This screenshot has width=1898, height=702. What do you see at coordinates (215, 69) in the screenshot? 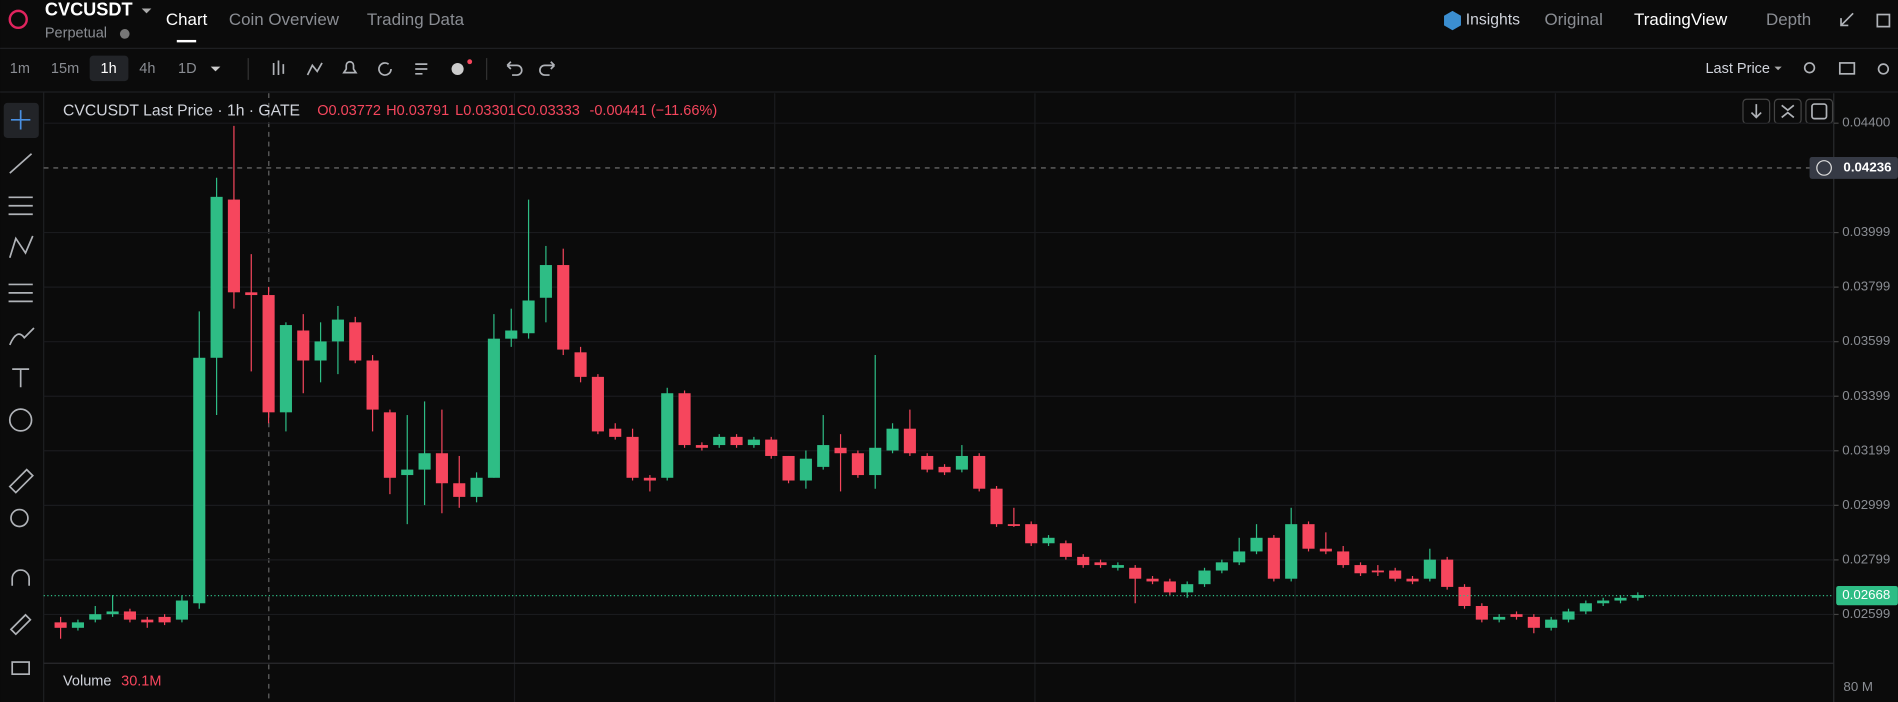
I see `interval-dropdown` at bounding box center [215, 69].